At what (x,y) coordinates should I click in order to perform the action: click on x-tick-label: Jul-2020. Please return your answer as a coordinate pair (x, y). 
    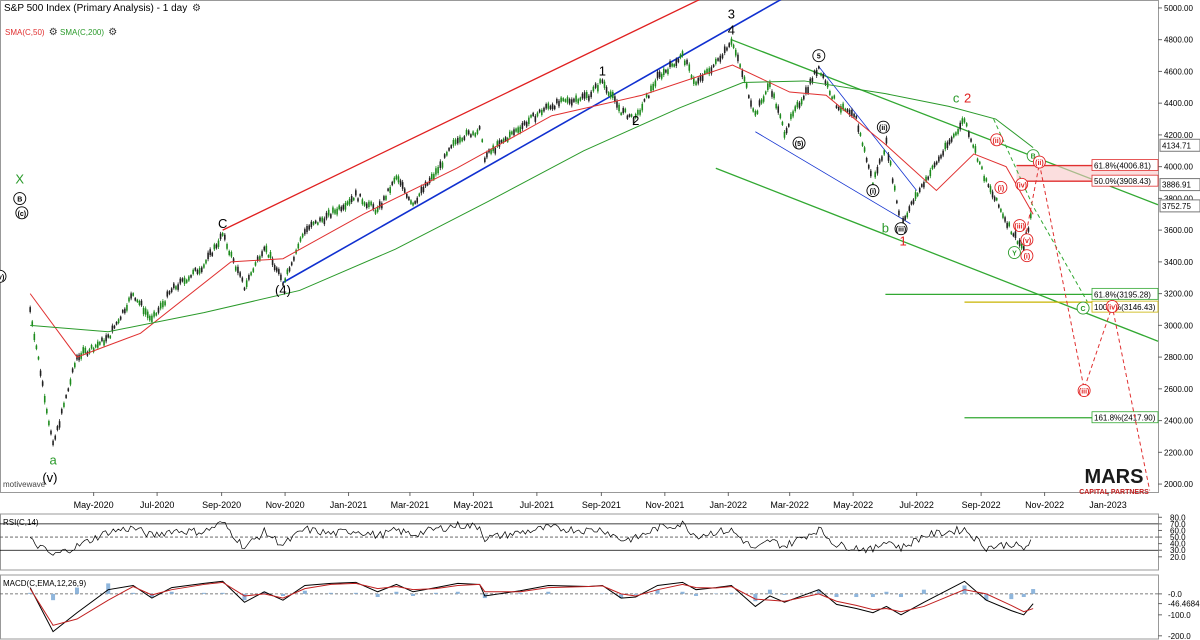
    Looking at the image, I should click on (157, 505).